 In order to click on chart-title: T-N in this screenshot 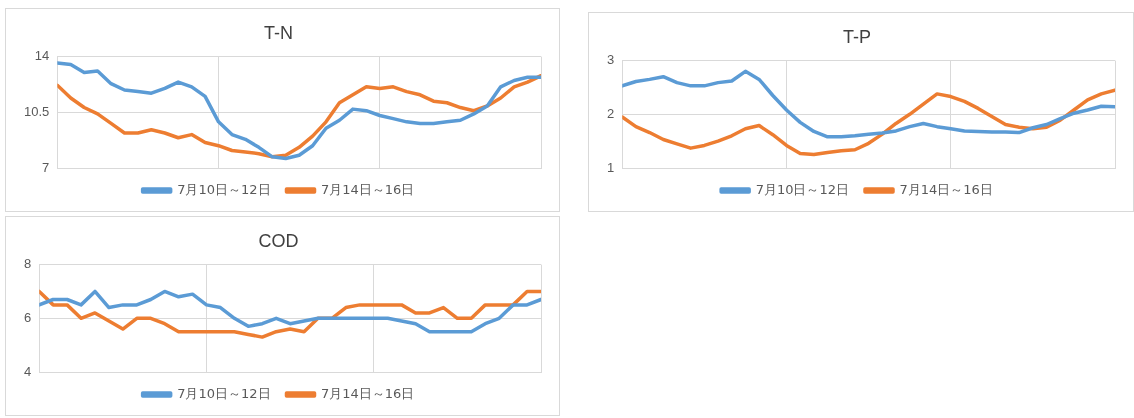, I will do `click(278, 32)`.